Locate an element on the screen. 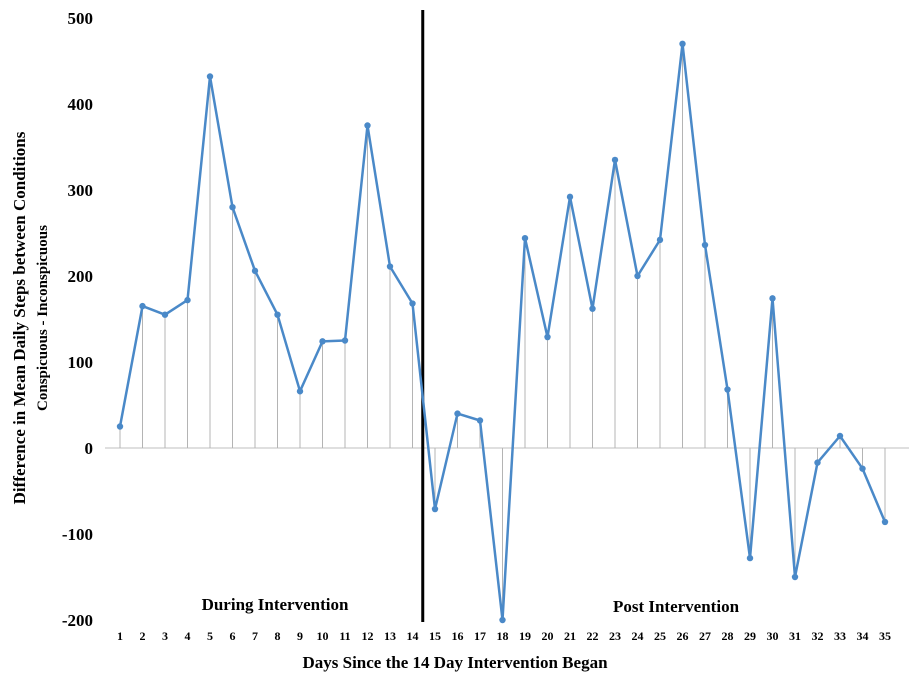  x-tick-label: 9 is located at coordinates (300, 636).